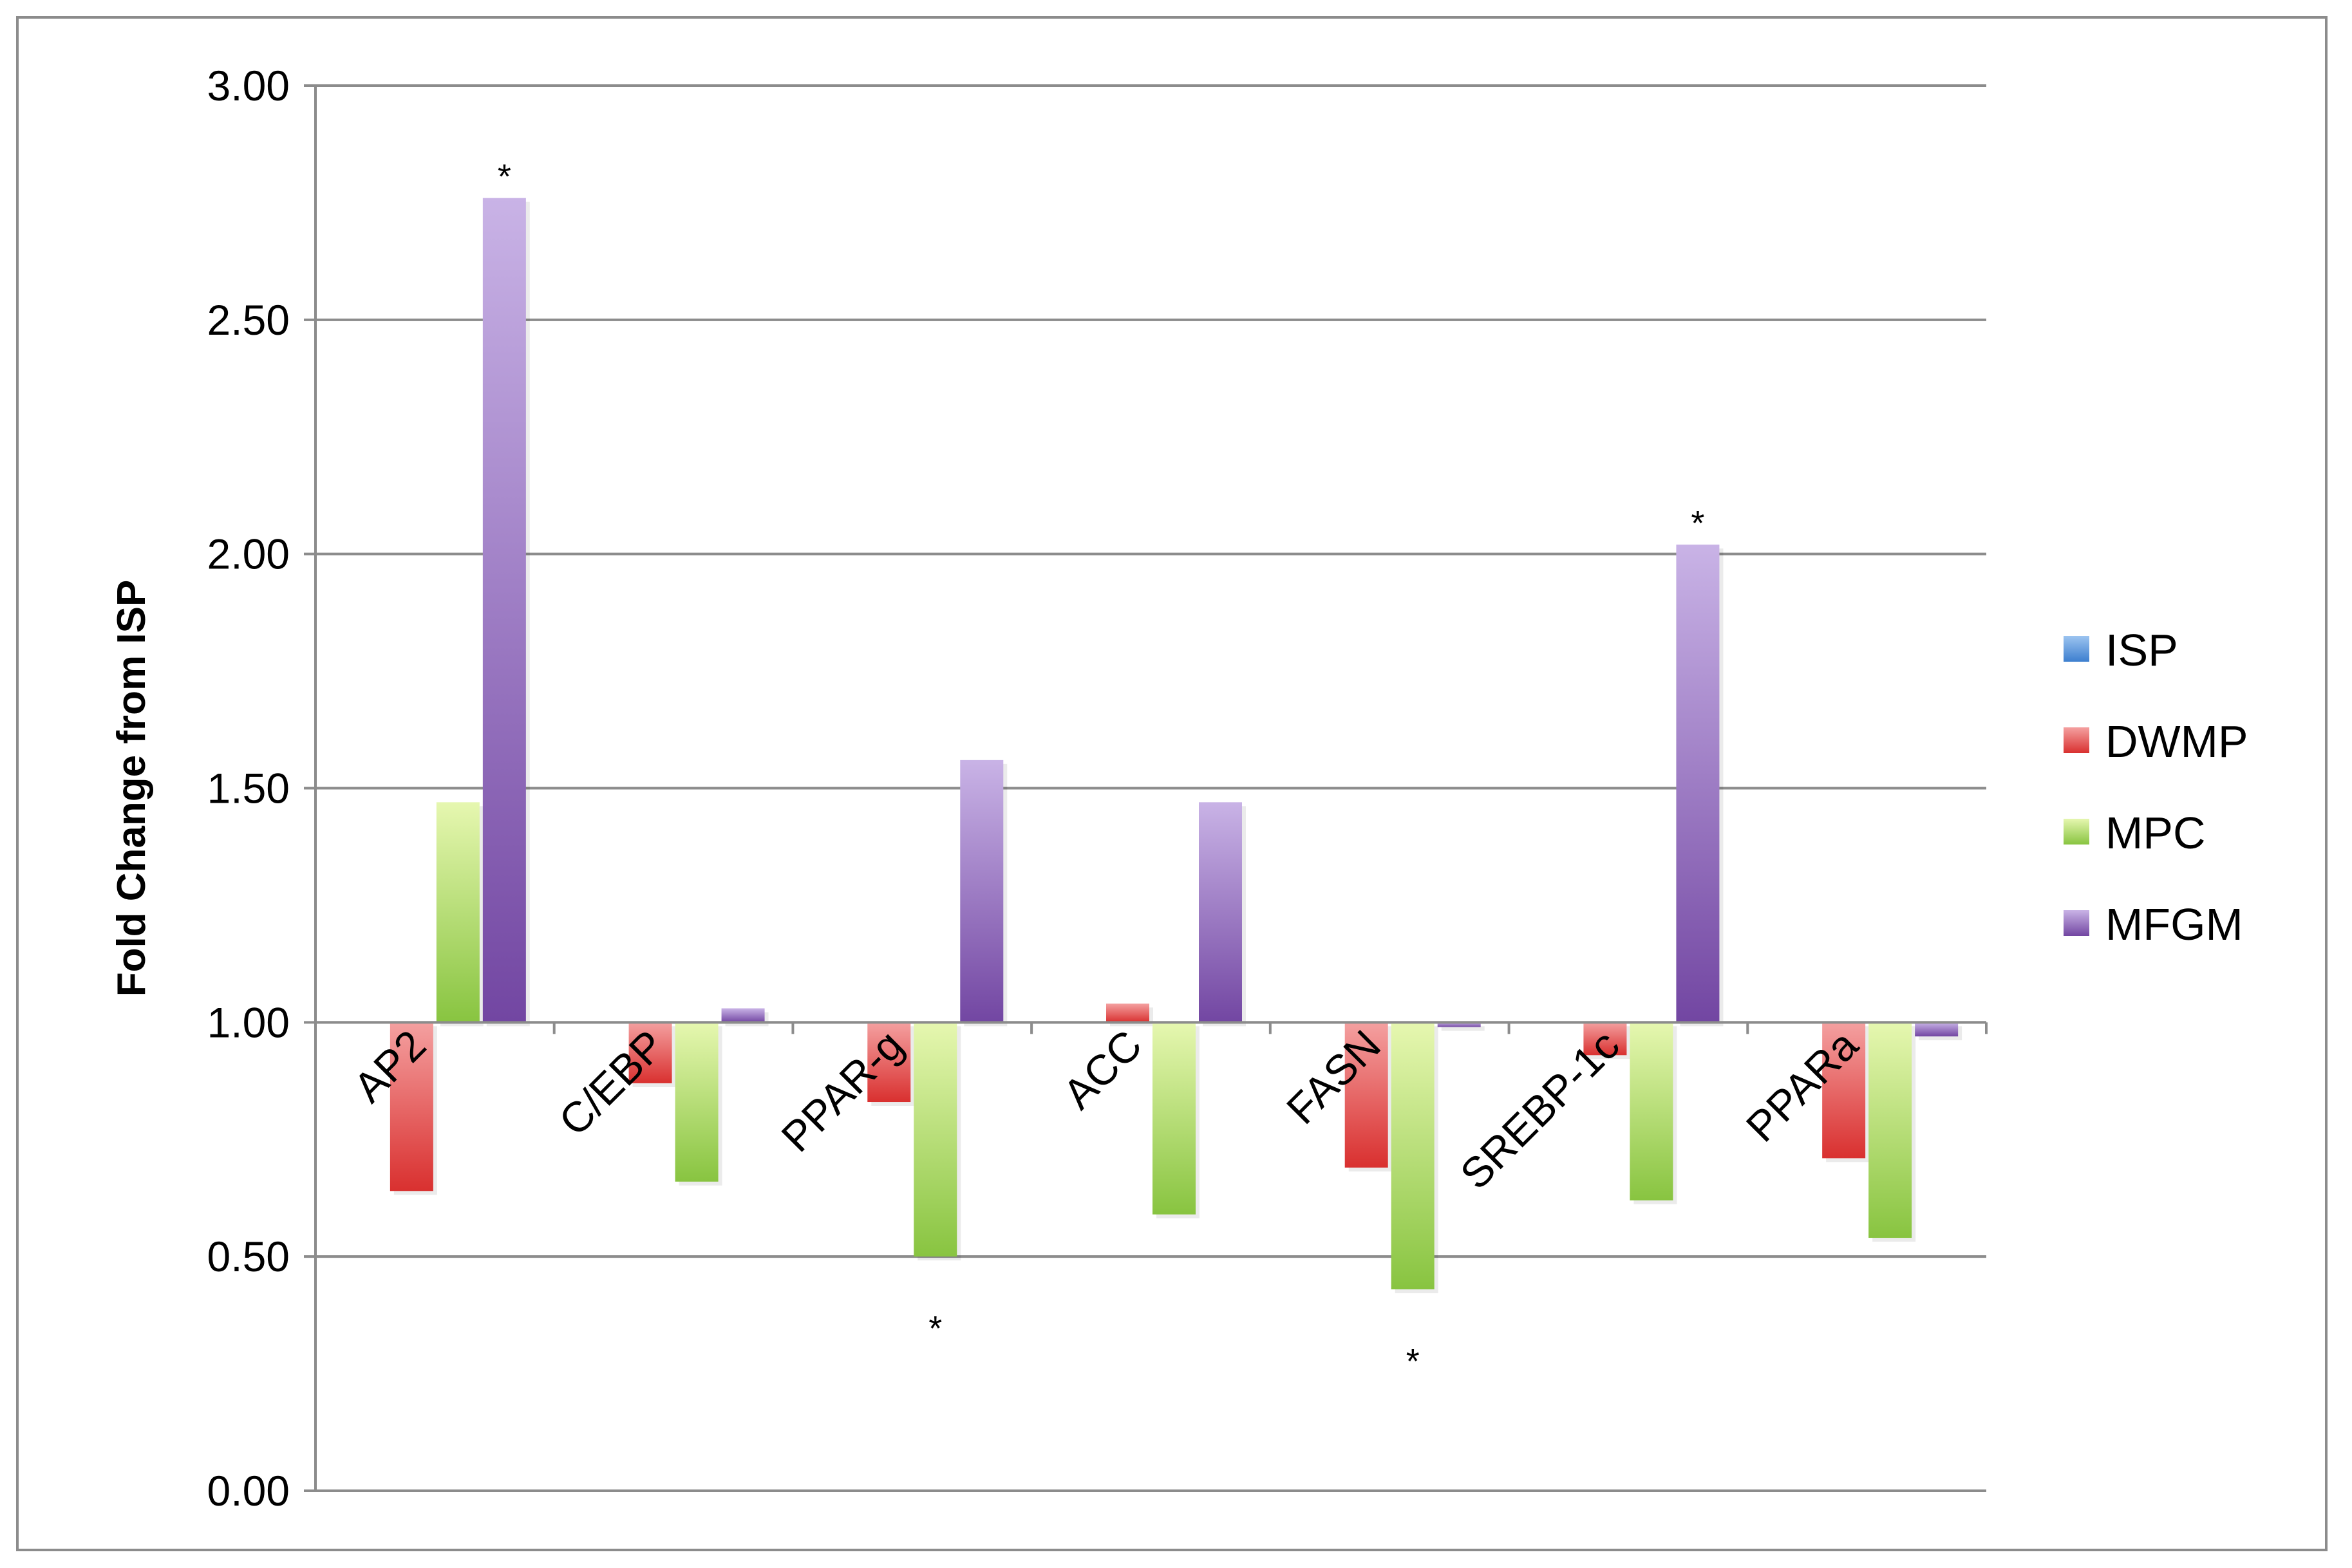 This screenshot has height=1568, width=2352. Describe the element at coordinates (249, 1256) in the screenshot. I see `y-tick-label: 0.50` at that location.